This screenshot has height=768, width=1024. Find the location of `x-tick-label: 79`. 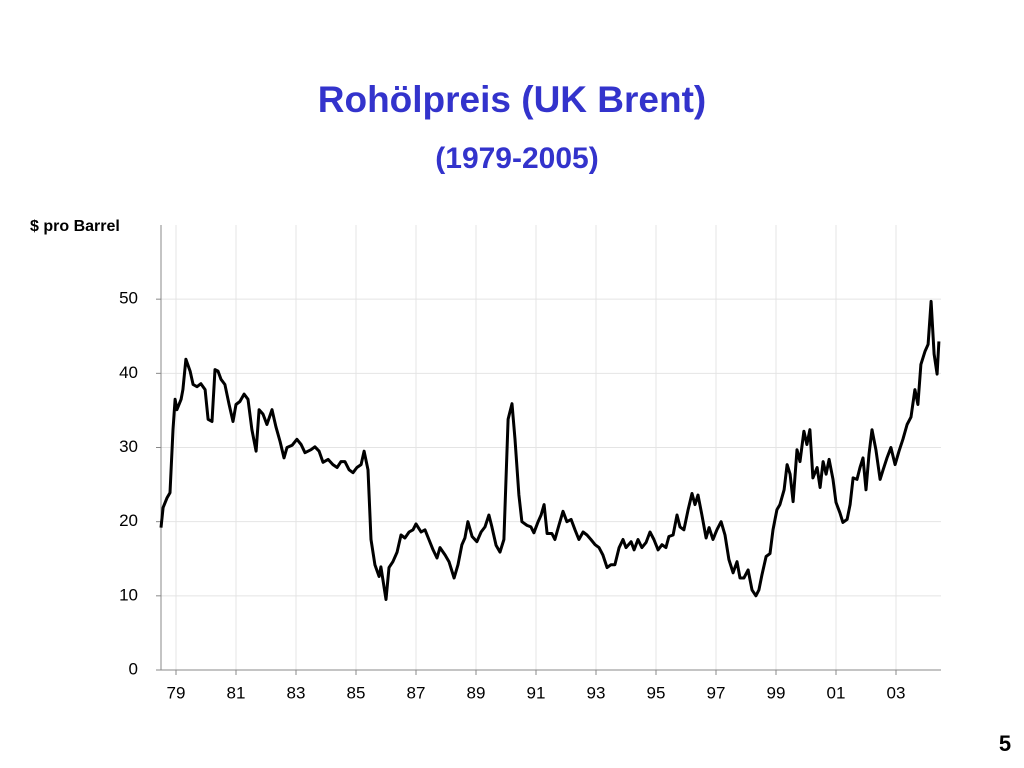

x-tick-label: 79 is located at coordinates (176, 692).